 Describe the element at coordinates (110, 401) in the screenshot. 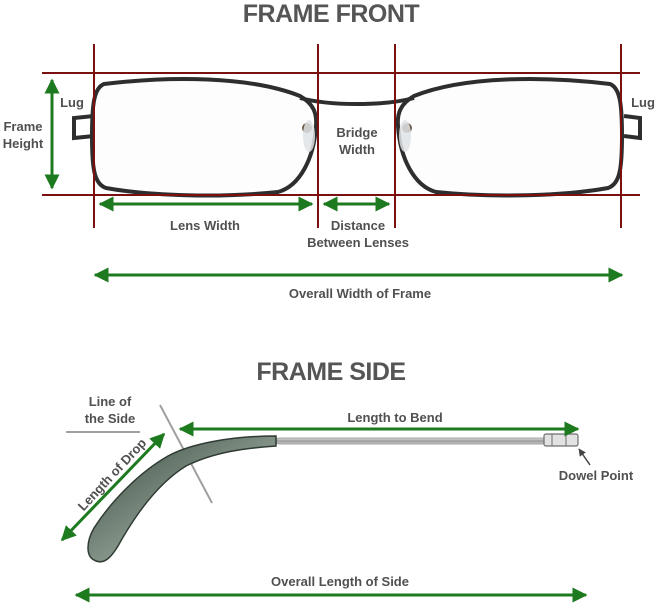

I see `line-of-side-line1: Line of` at that location.